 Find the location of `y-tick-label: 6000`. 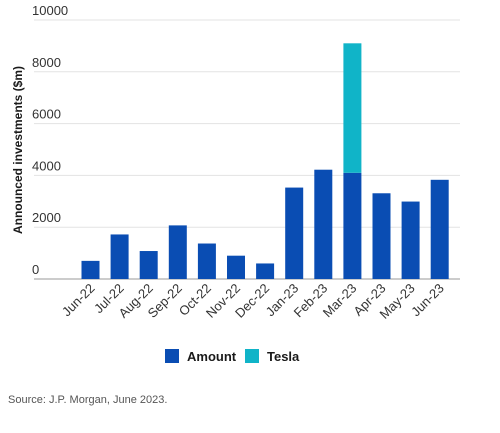

y-tick-label: 6000 is located at coordinates (46, 114).